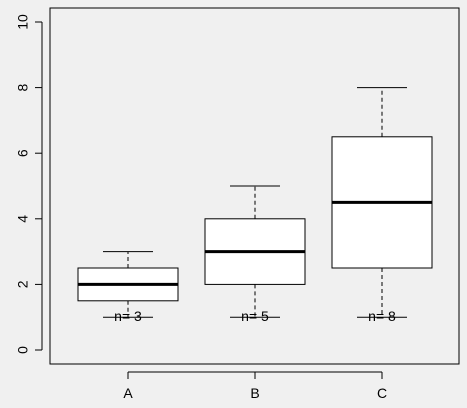  Describe the element at coordinates (382, 316) in the screenshot. I see `n-label-C: n= 8` at that location.